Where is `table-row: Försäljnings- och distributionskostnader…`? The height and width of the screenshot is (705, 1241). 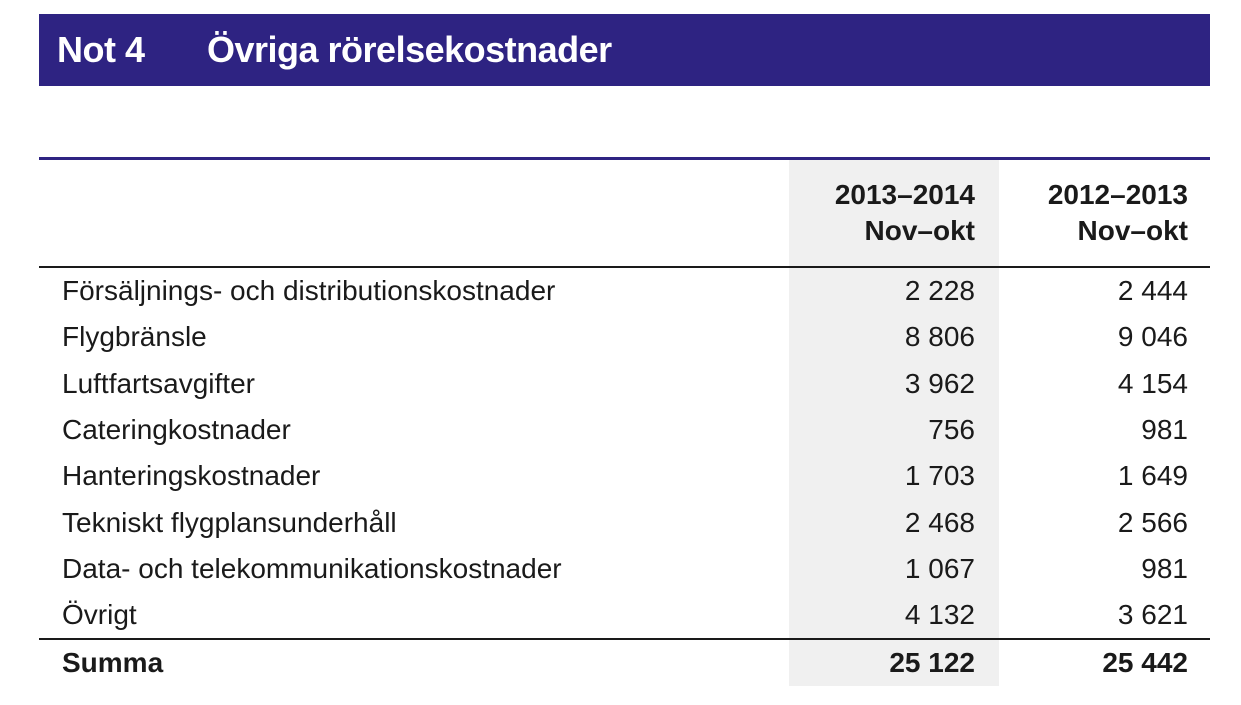 table-row: Försäljnings- och distributionskostnader… is located at coordinates (624, 291).